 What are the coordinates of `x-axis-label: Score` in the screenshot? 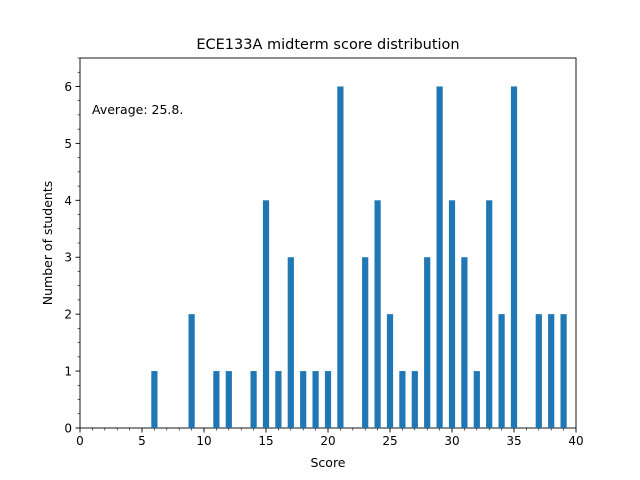 It's located at (327, 462).